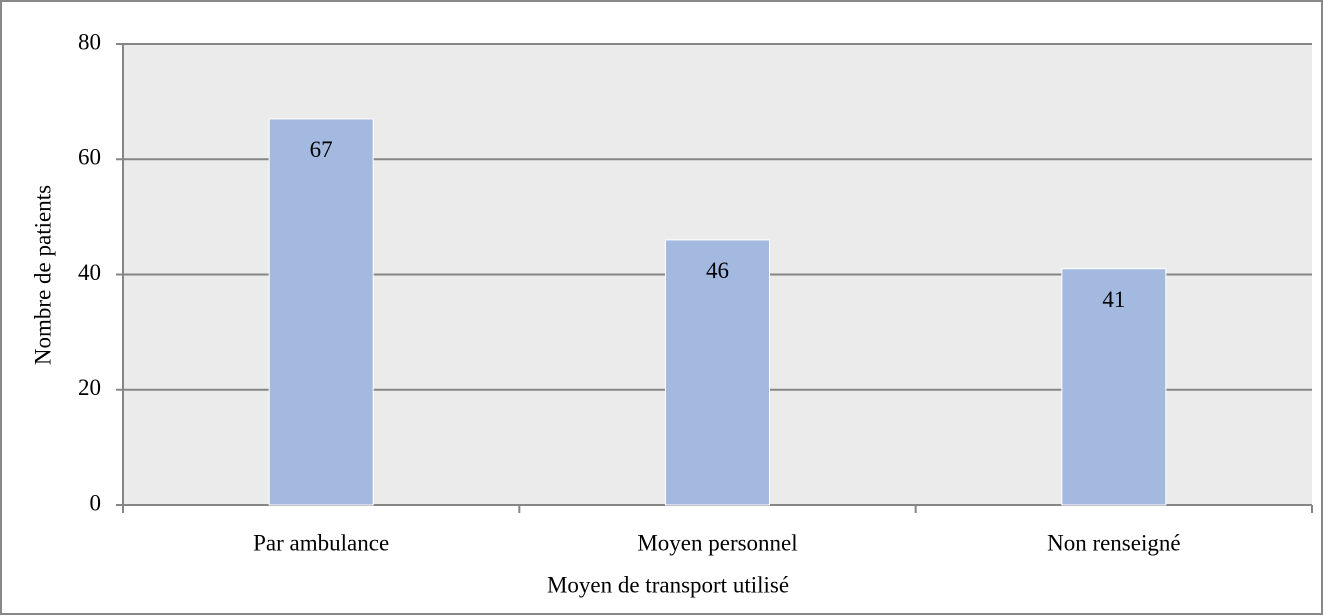 The height and width of the screenshot is (616, 1324). Describe the element at coordinates (717, 542) in the screenshot. I see `x-tick-label: Moyen personnel` at that location.